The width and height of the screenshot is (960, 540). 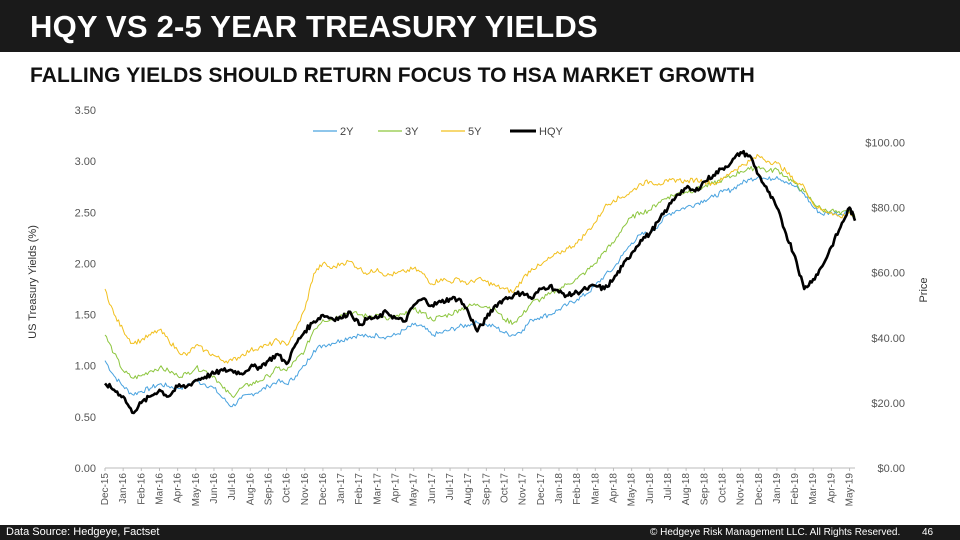 What do you see at coordinates (741, 489) in the screenshot?
I see `x-tick-label: Nov-18` at bounding box center [741, 489].